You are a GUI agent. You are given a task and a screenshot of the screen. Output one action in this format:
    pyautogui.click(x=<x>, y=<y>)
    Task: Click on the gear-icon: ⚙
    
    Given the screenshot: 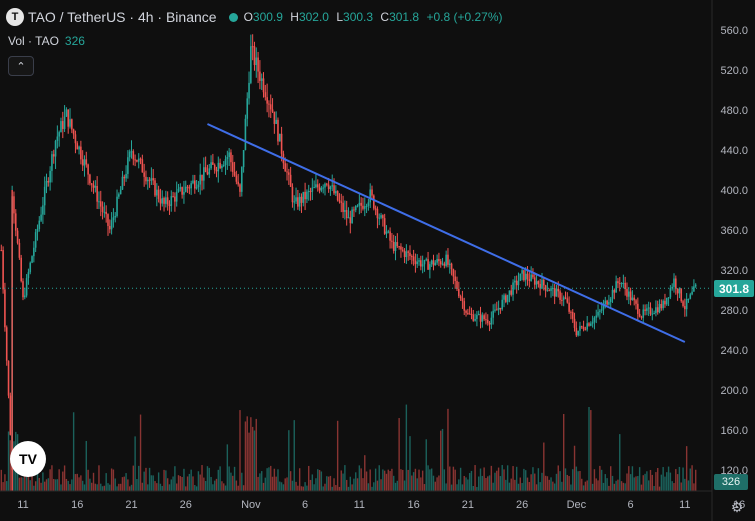 What is the action you would take?
    pyautogui.click(x=737, y=506)
    